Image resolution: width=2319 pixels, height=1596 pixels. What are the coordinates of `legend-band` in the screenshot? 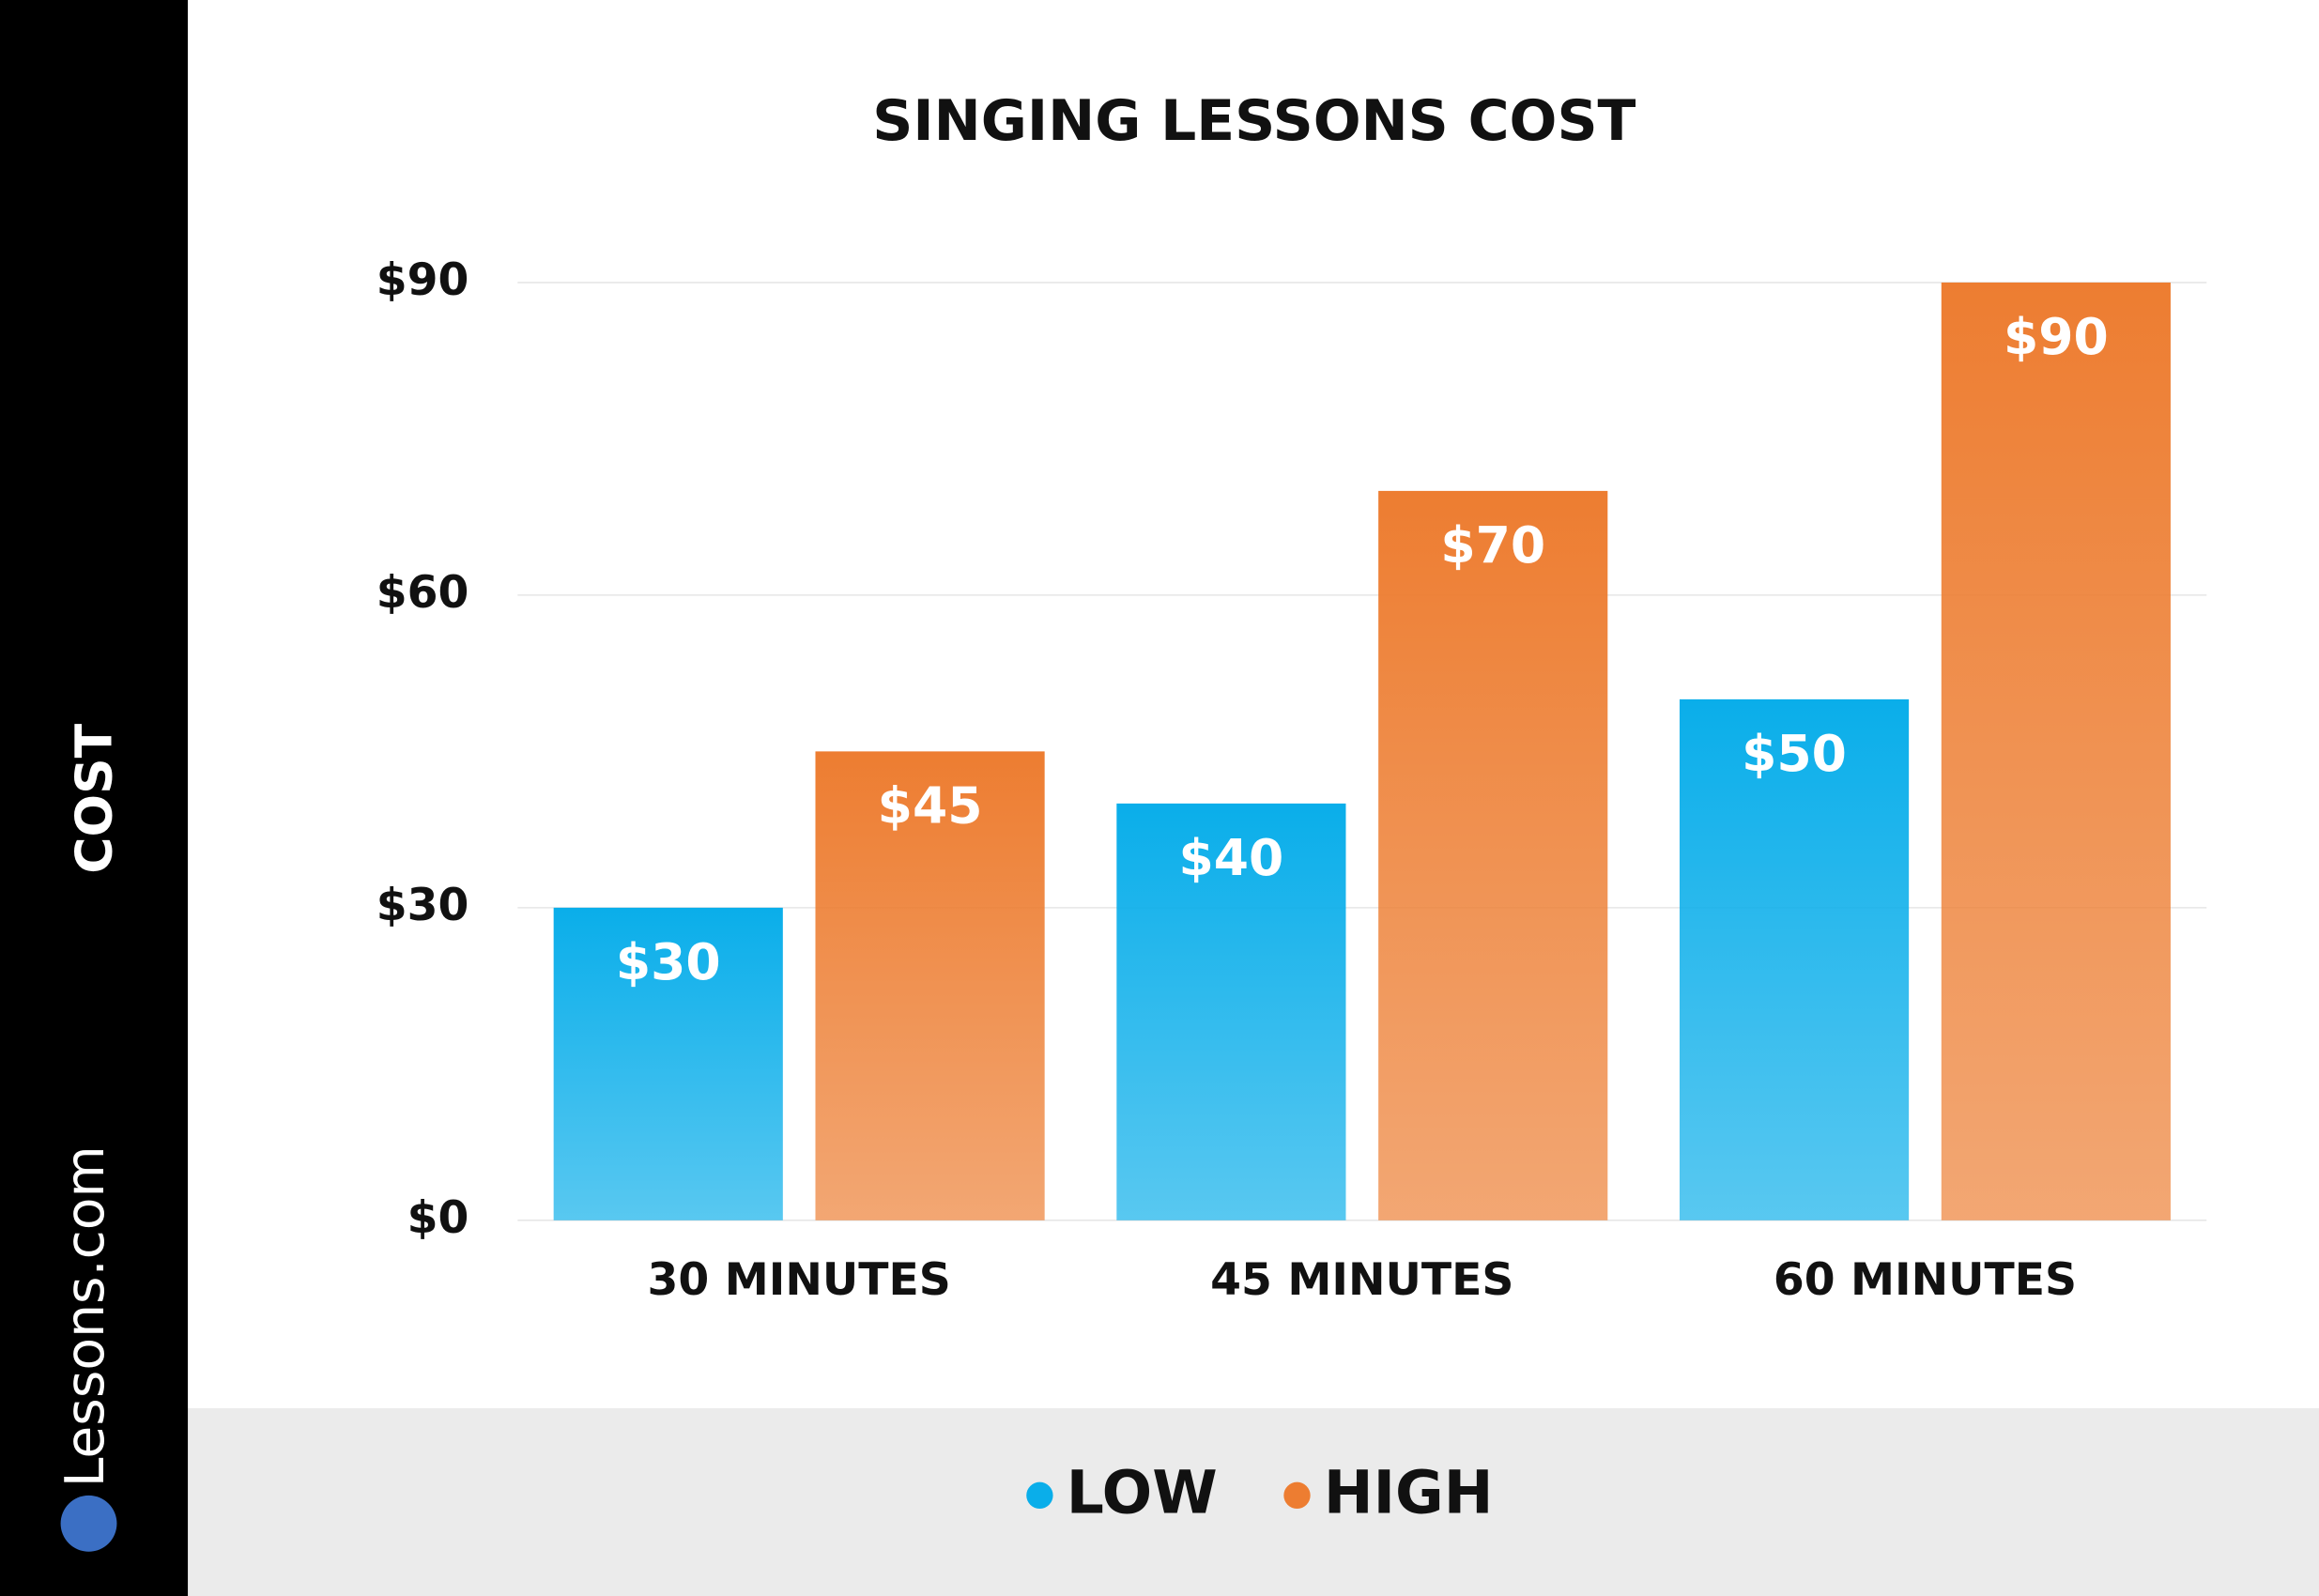 It's located at (1253, 1502).